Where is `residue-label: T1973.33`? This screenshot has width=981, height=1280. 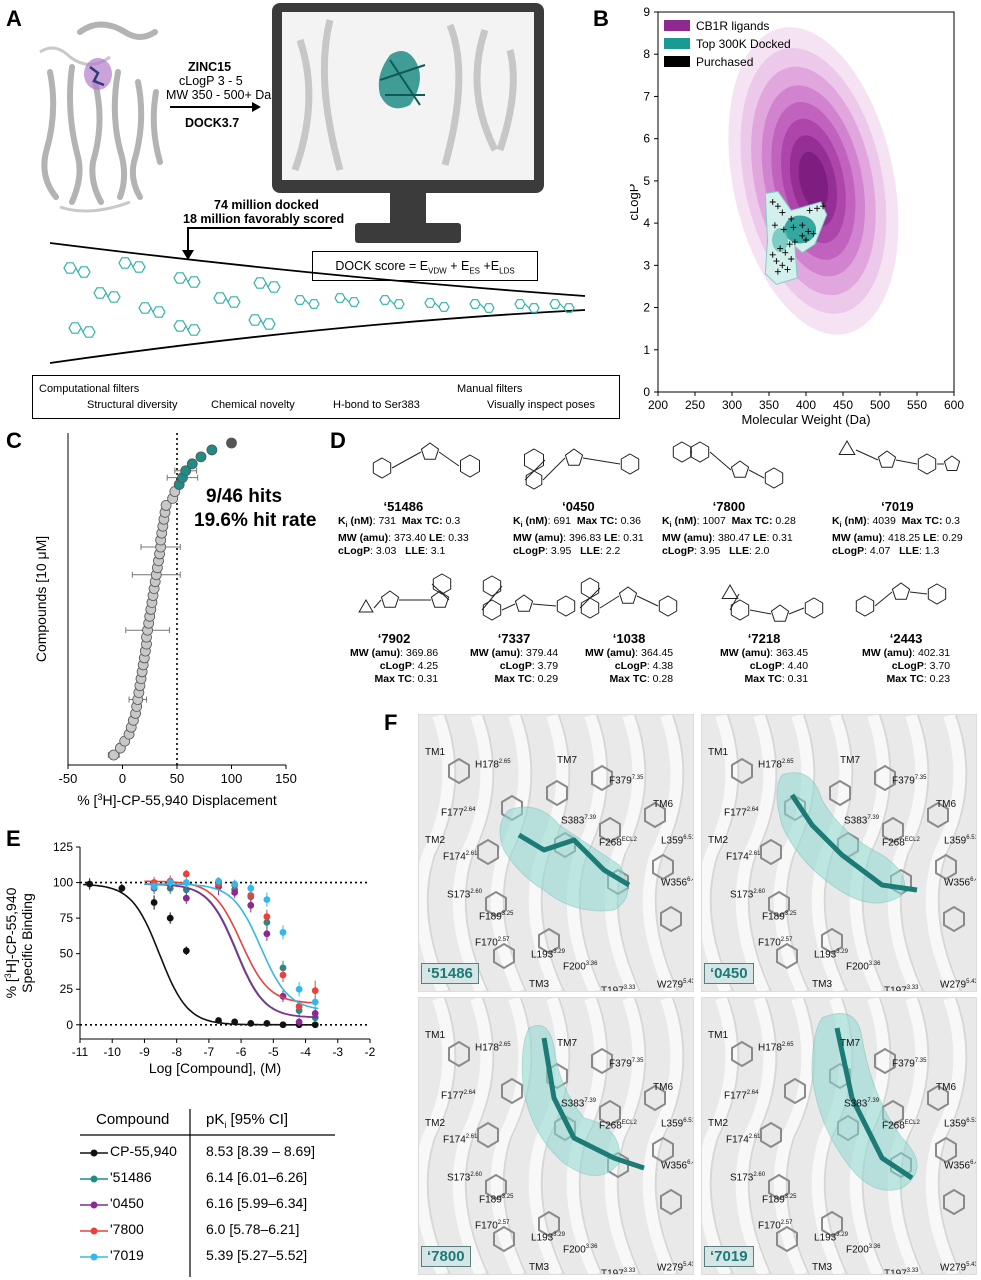
residue-label: T1973.33 is located at coordinates (618, 1271).